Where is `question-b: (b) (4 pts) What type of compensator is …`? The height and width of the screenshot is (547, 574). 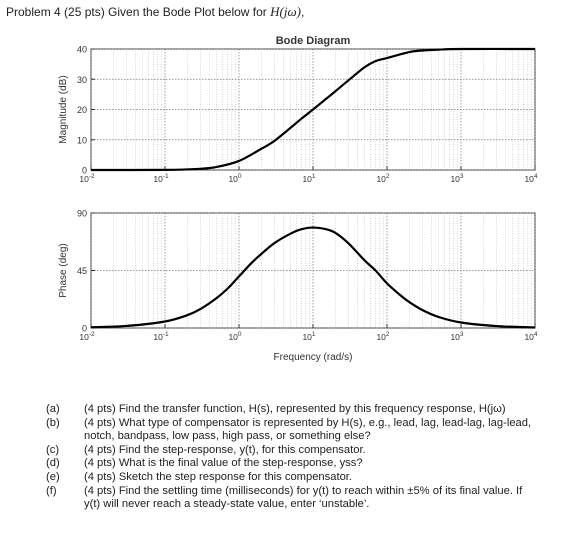 question-b: (b) (4 pts) What type of compensator is … is located at coordinates (307, 430).